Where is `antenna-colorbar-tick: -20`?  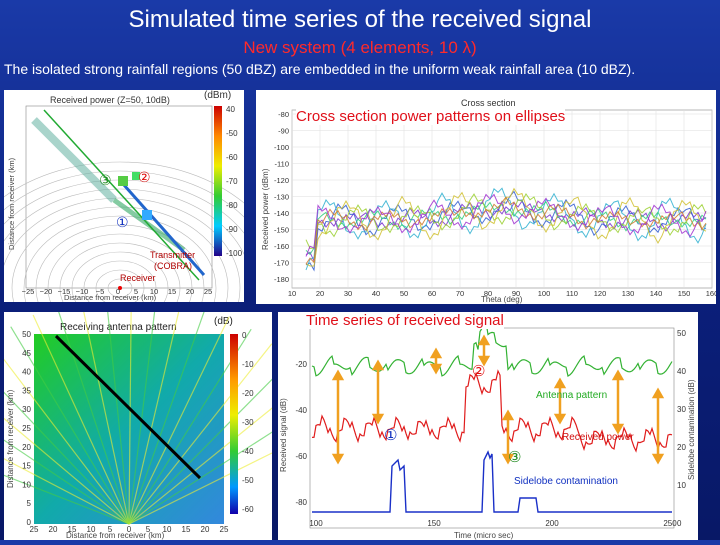 antenna-colorbar-tick: -20 is located at coordinates (248, 393).